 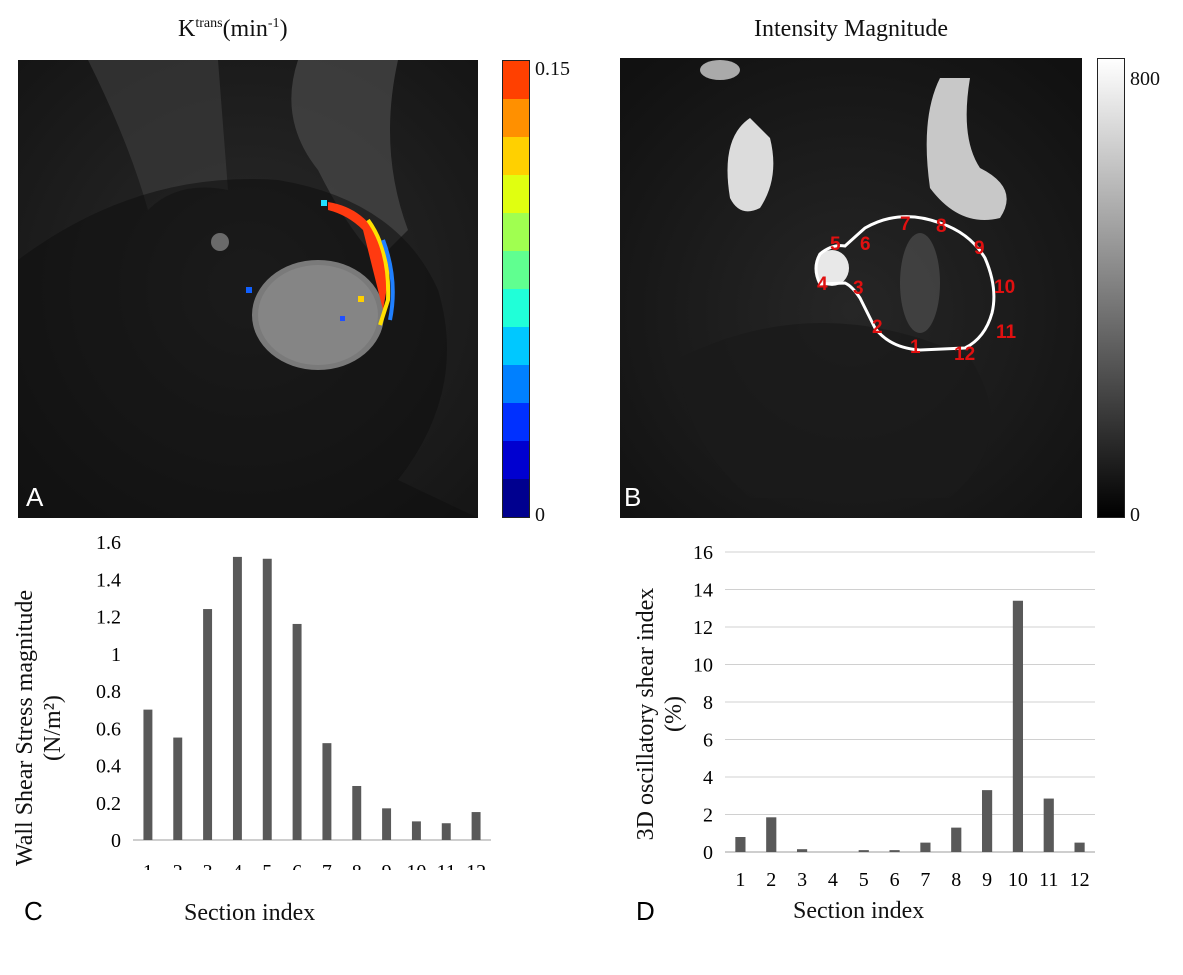 What do you see at coordinates (1080, 880) in the screenshot?
I see `x-tick-label: 12` at bounding box center [1080, 880].